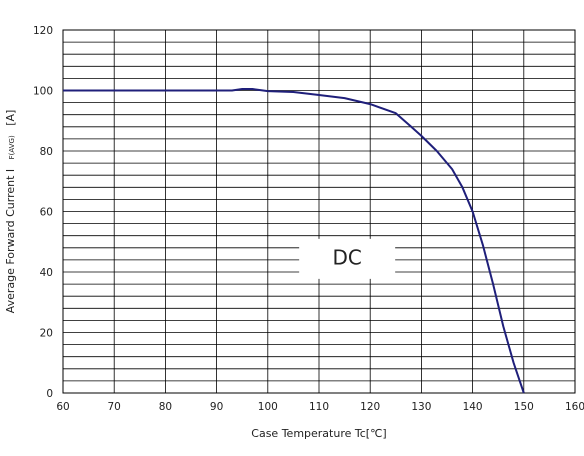 The image size is (584, 456). I want to click on y-axis-label: Average Forward Current I F(AVG) [A], so click(10, 212).